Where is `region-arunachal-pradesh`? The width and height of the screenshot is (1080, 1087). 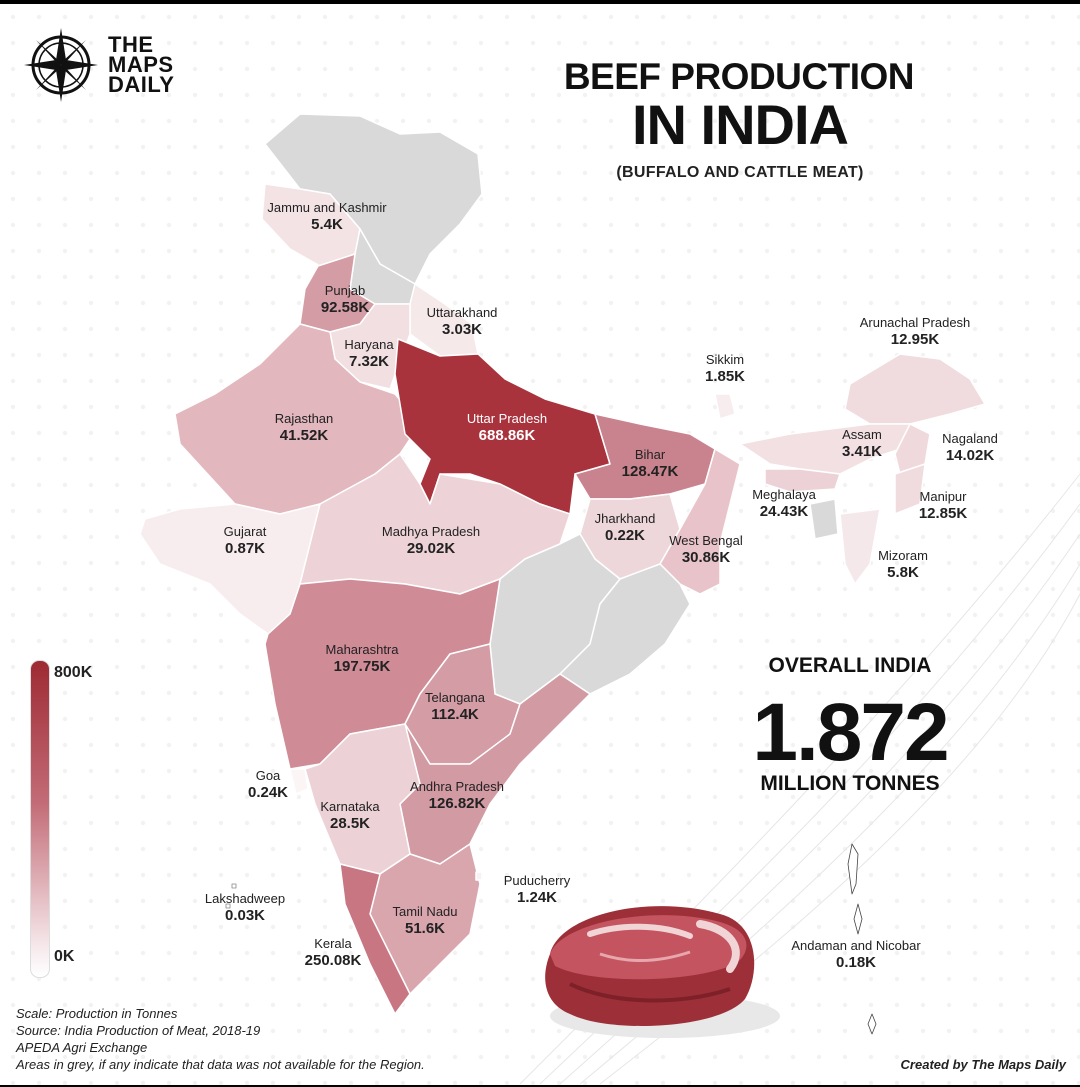 region-arunachal-pradesh is located at coordinates (915, 389).